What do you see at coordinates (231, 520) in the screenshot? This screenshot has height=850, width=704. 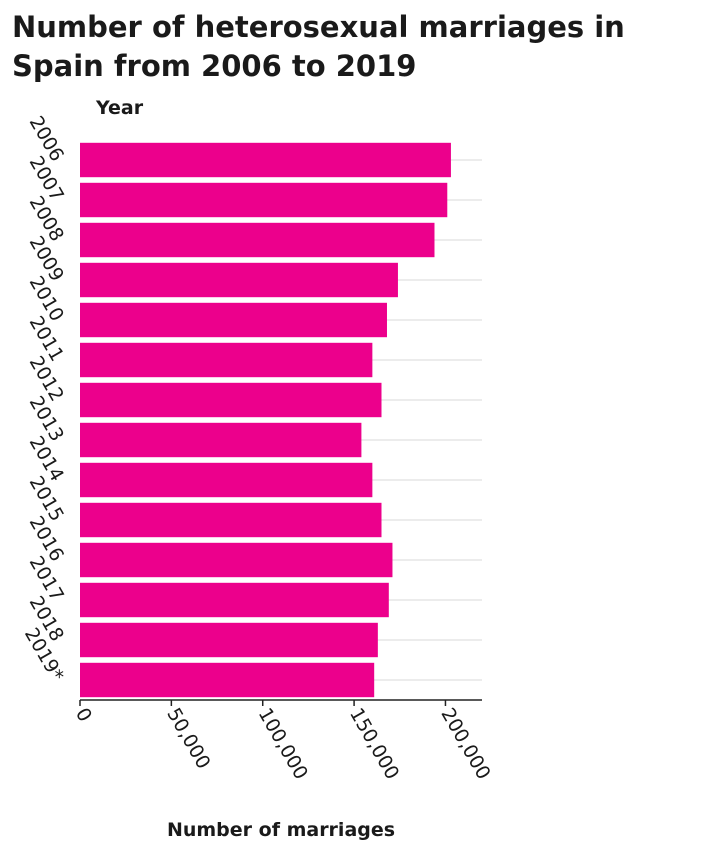 I see `bar-2015` at bounding box center [231, 520].